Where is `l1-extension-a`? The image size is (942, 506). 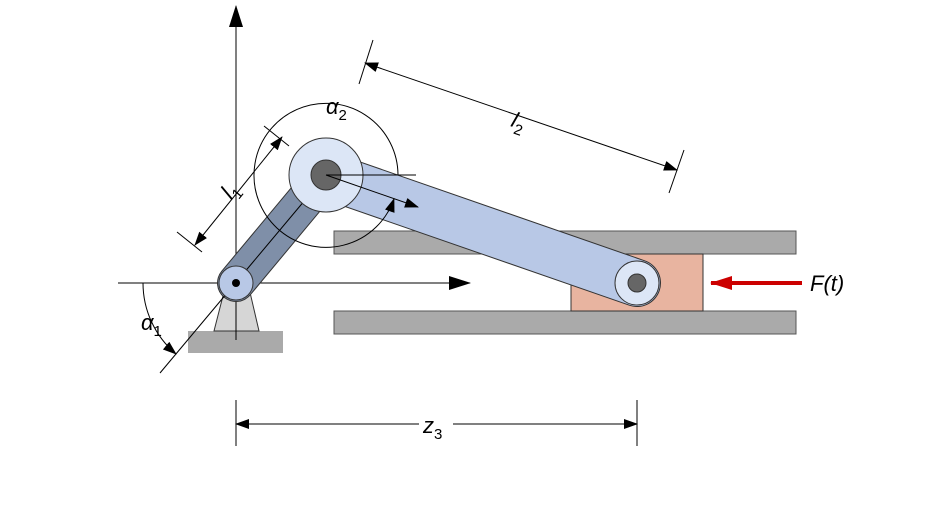 l1-extension-a is located at coordinates (189, 242).